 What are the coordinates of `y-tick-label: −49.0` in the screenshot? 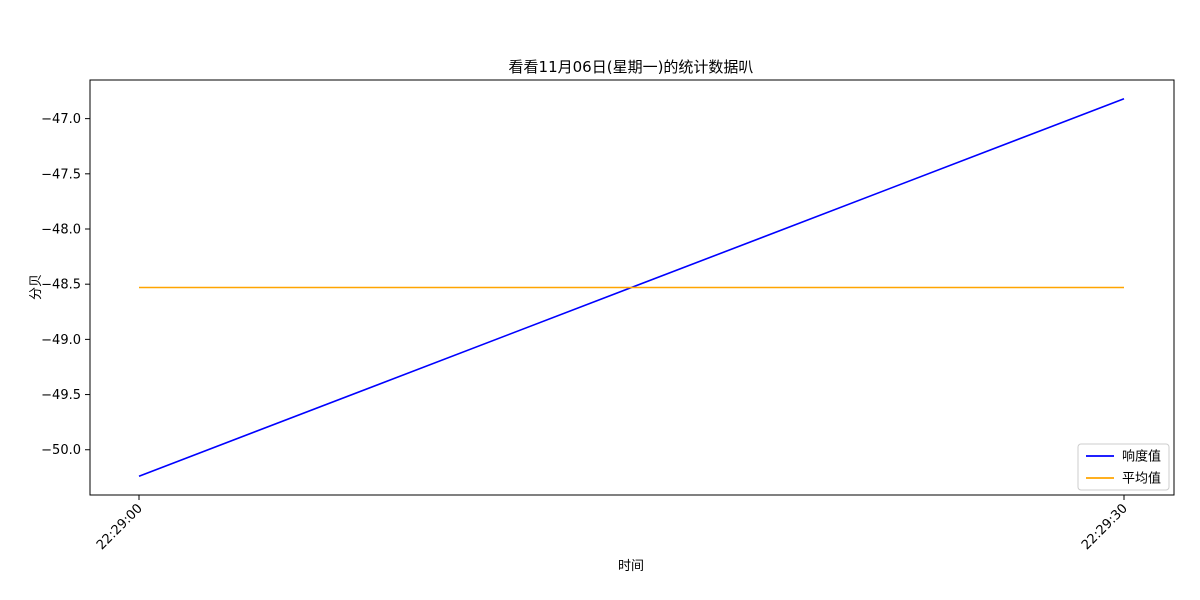 It's located at (61, 340).